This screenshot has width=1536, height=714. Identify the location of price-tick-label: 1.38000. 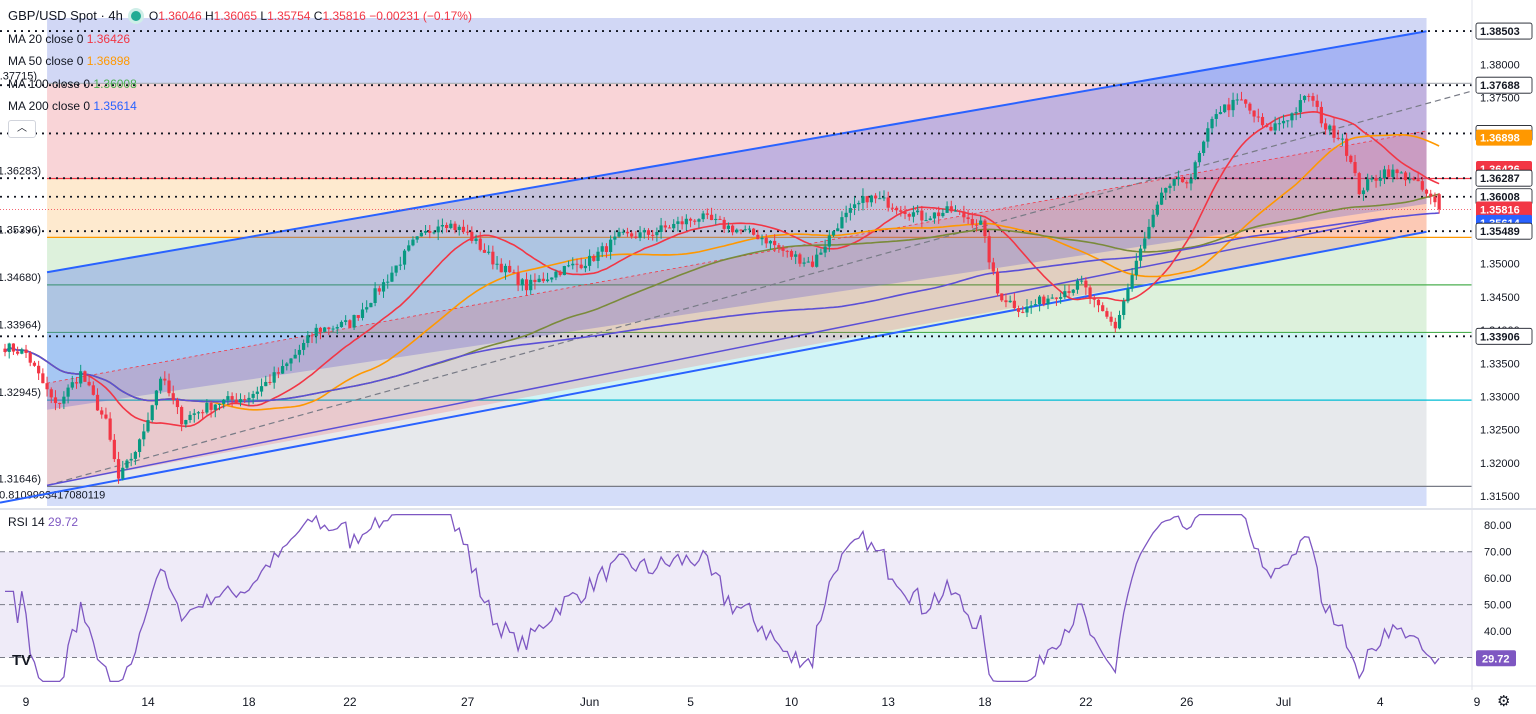
(1500, 65).